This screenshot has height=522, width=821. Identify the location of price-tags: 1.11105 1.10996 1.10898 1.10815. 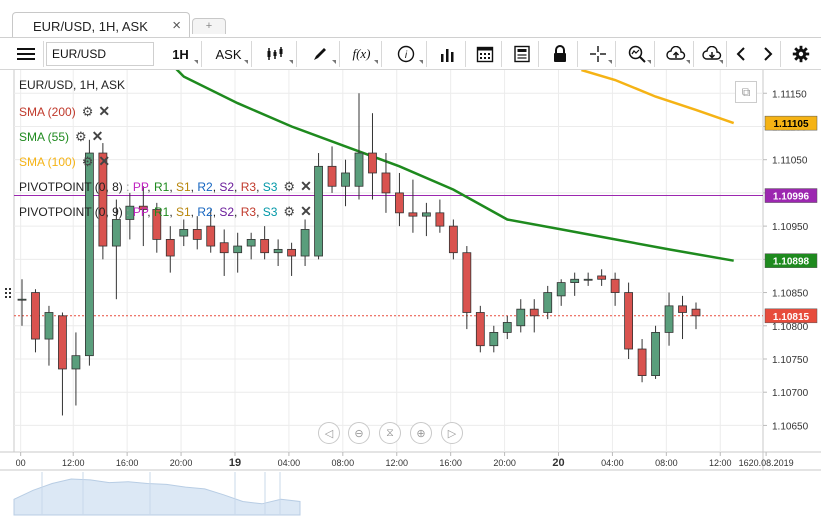
(791, 219).